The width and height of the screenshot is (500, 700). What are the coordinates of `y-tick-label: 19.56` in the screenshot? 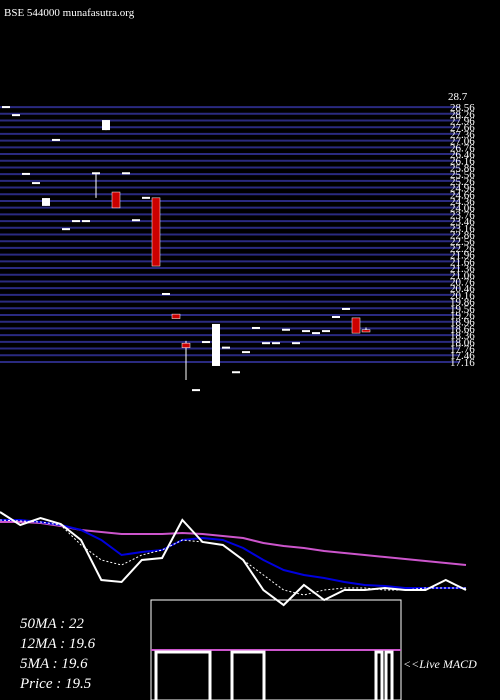 It's located at (462, 309).